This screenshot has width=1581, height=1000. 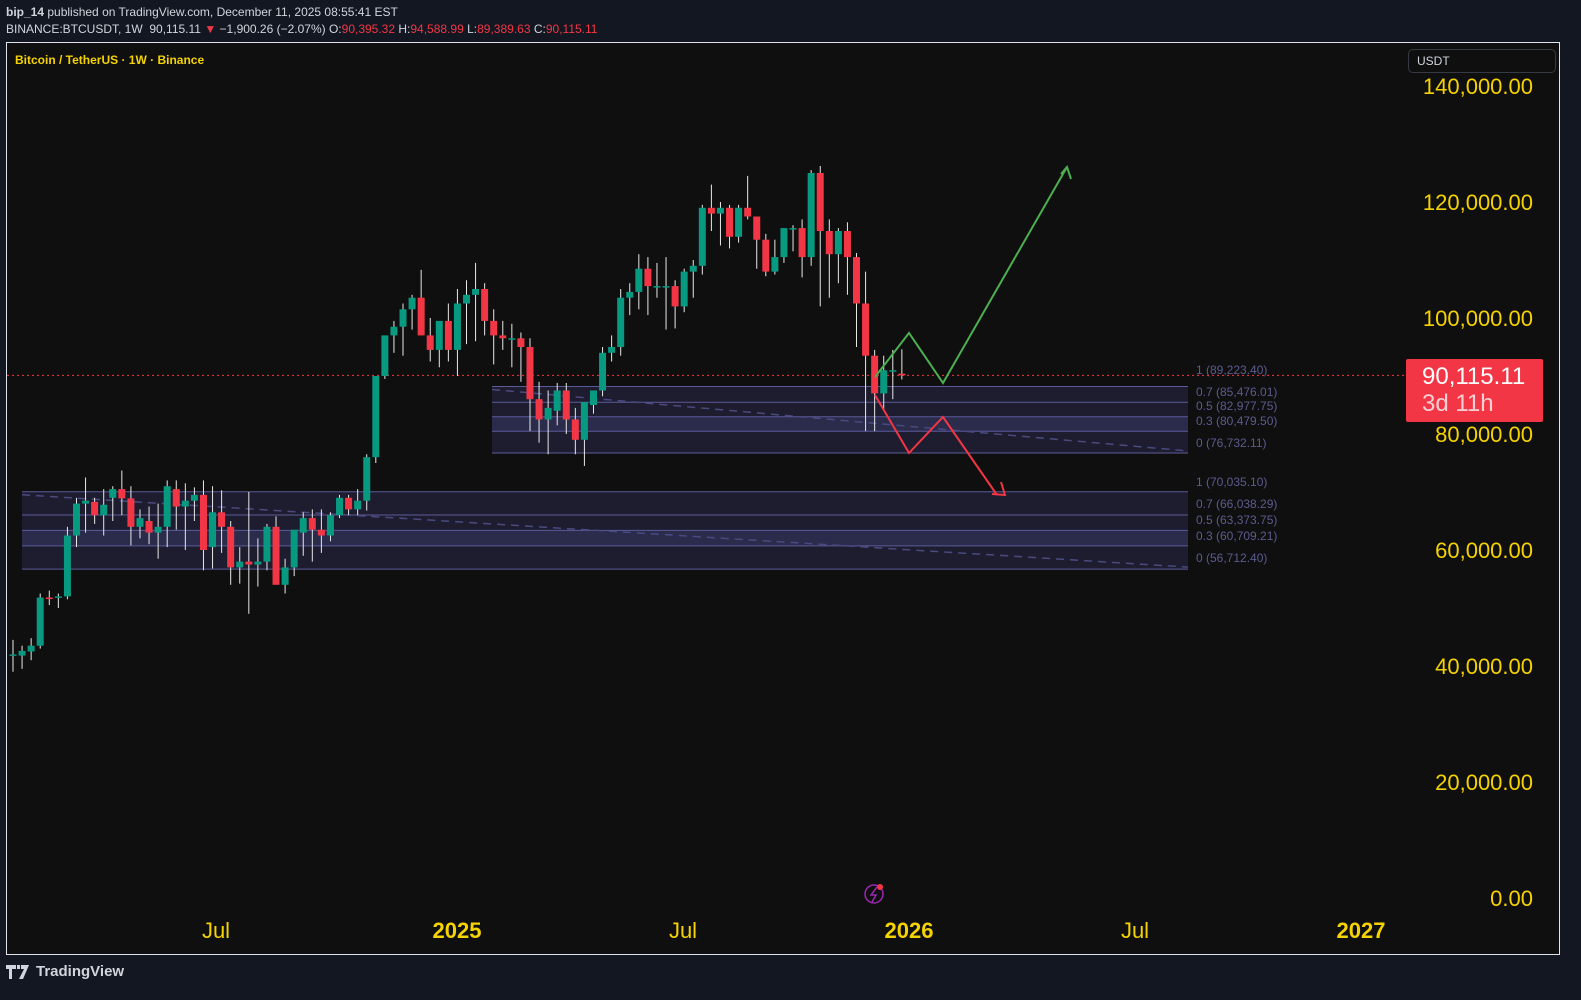 What do you see at coordinates (1236, 520) in the screenshot?
I see `fib-level-label: 0.5 (63,373.75)` at bounding box center [1236, 520].